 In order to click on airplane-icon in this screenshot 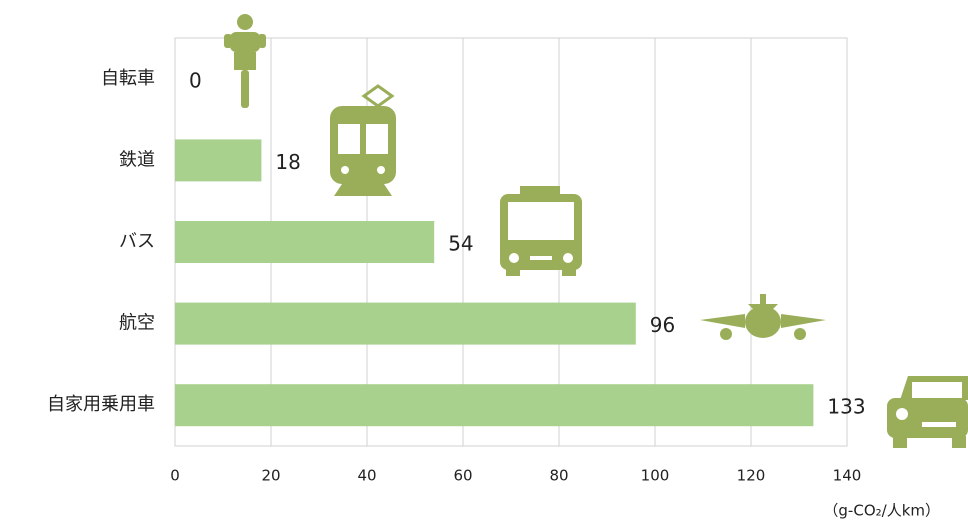, I will do `click(763, 317)`.